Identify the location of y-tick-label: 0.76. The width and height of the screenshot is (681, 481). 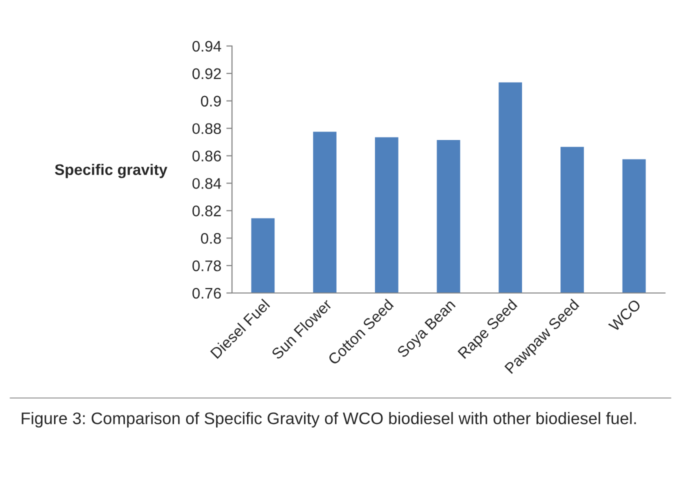
(206, 293).